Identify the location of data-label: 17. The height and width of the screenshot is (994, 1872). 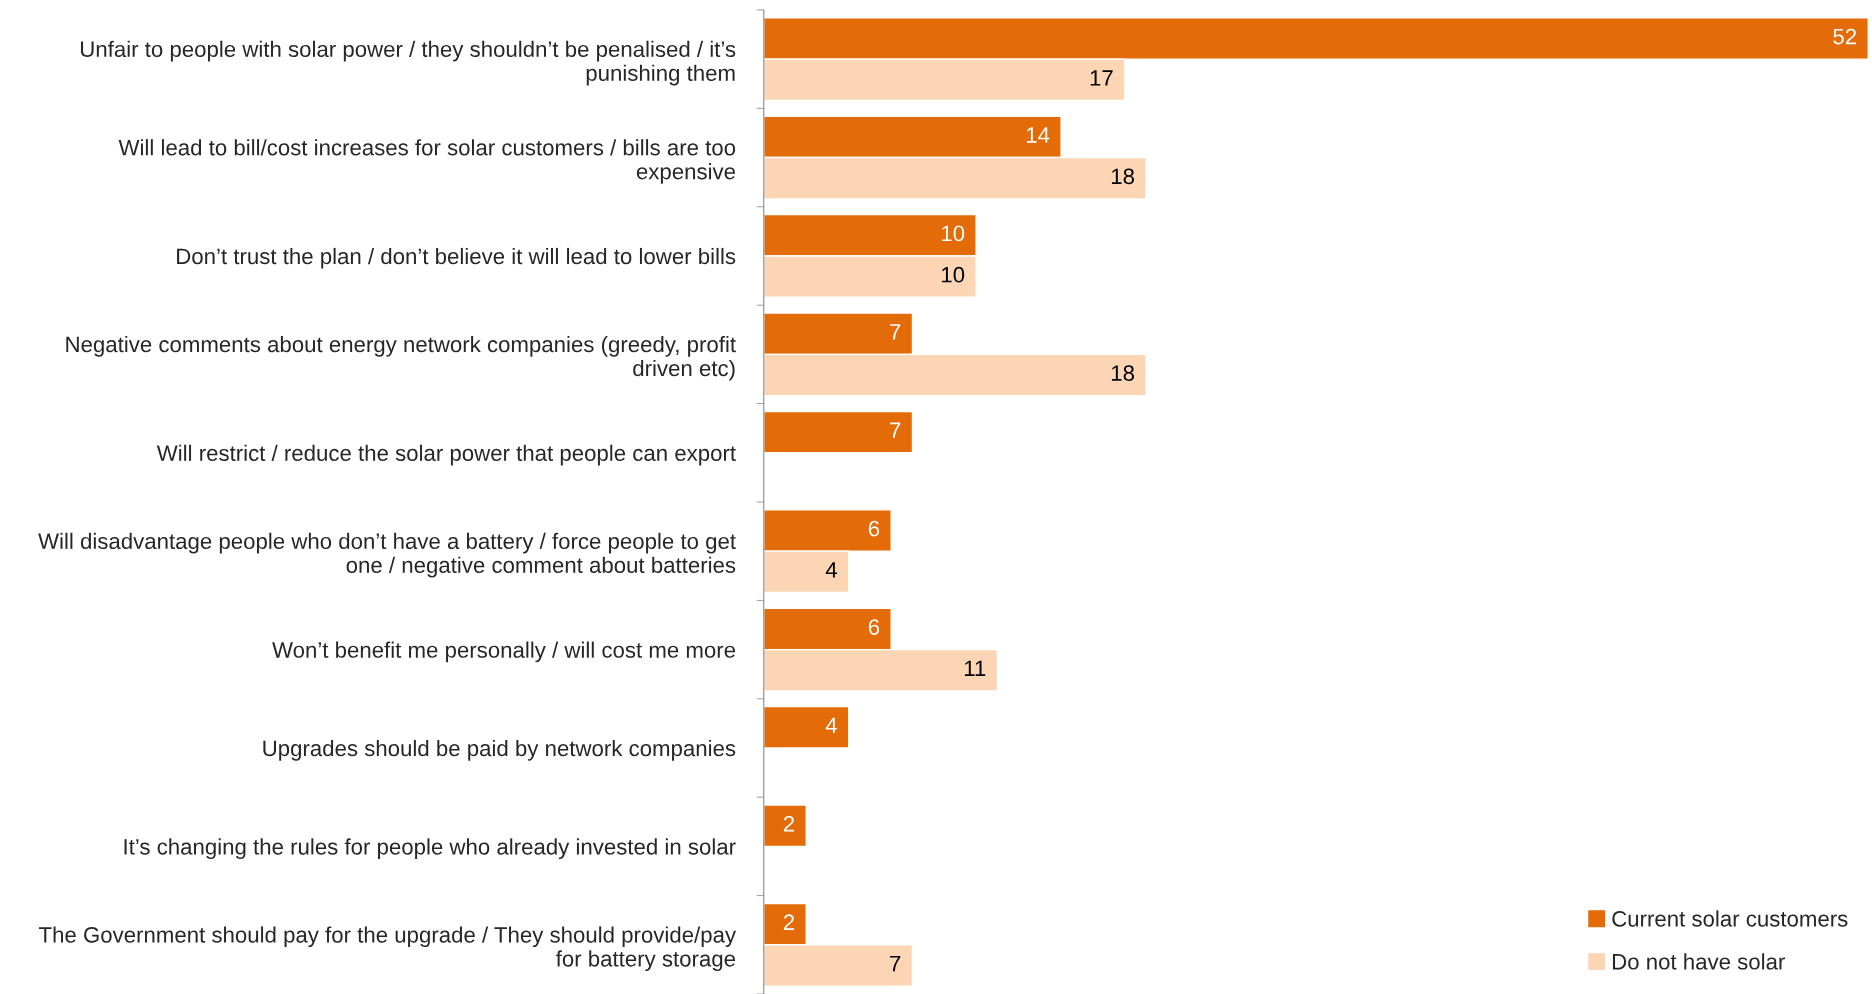
(1101, 78).